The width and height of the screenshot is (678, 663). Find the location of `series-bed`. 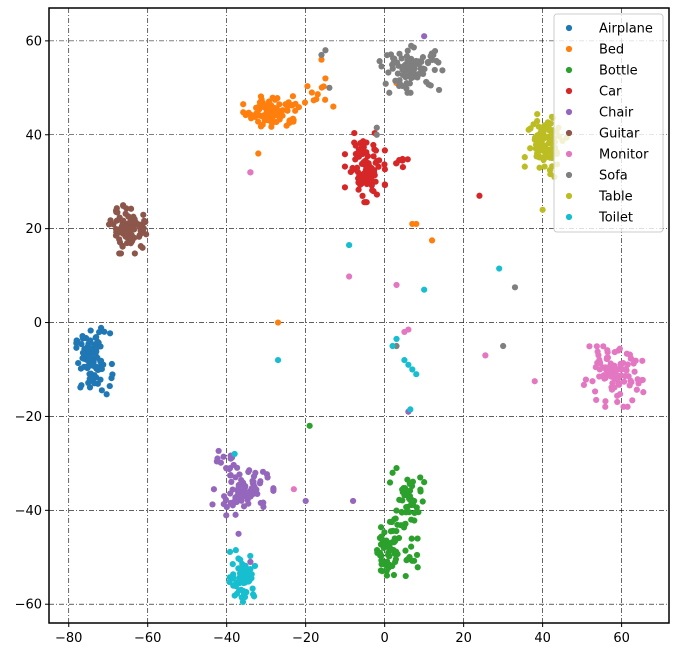

series-bed is located at coordinates (338, 191).